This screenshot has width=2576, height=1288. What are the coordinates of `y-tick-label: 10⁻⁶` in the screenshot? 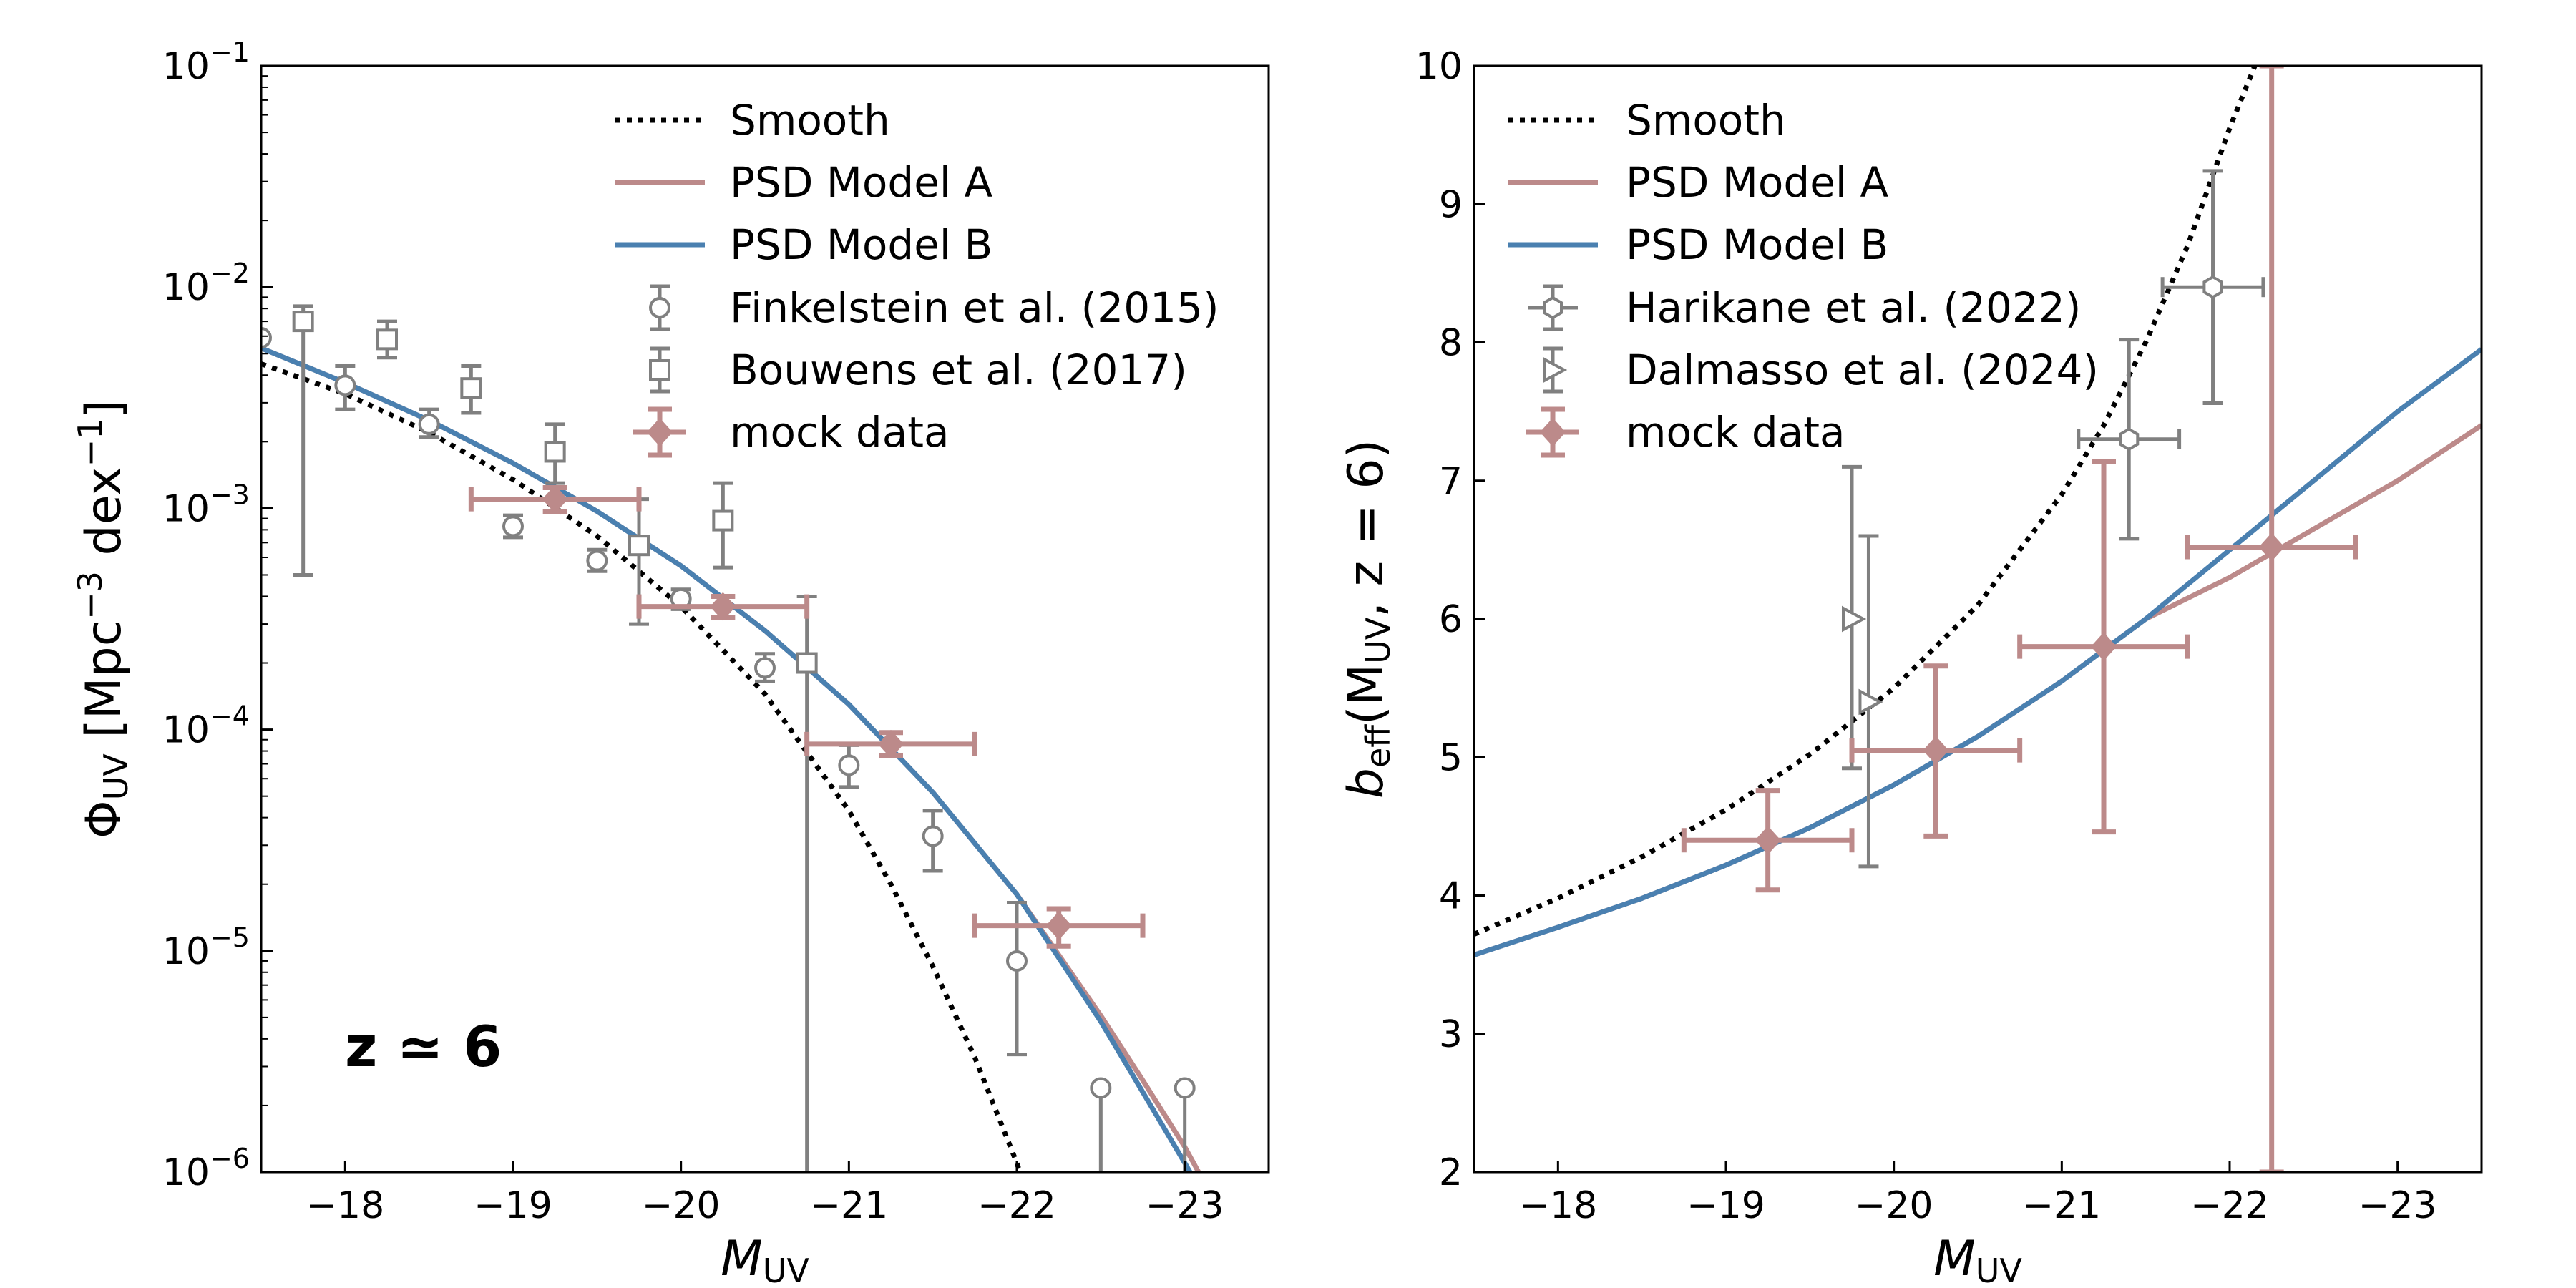 It's located at (206, 1168).